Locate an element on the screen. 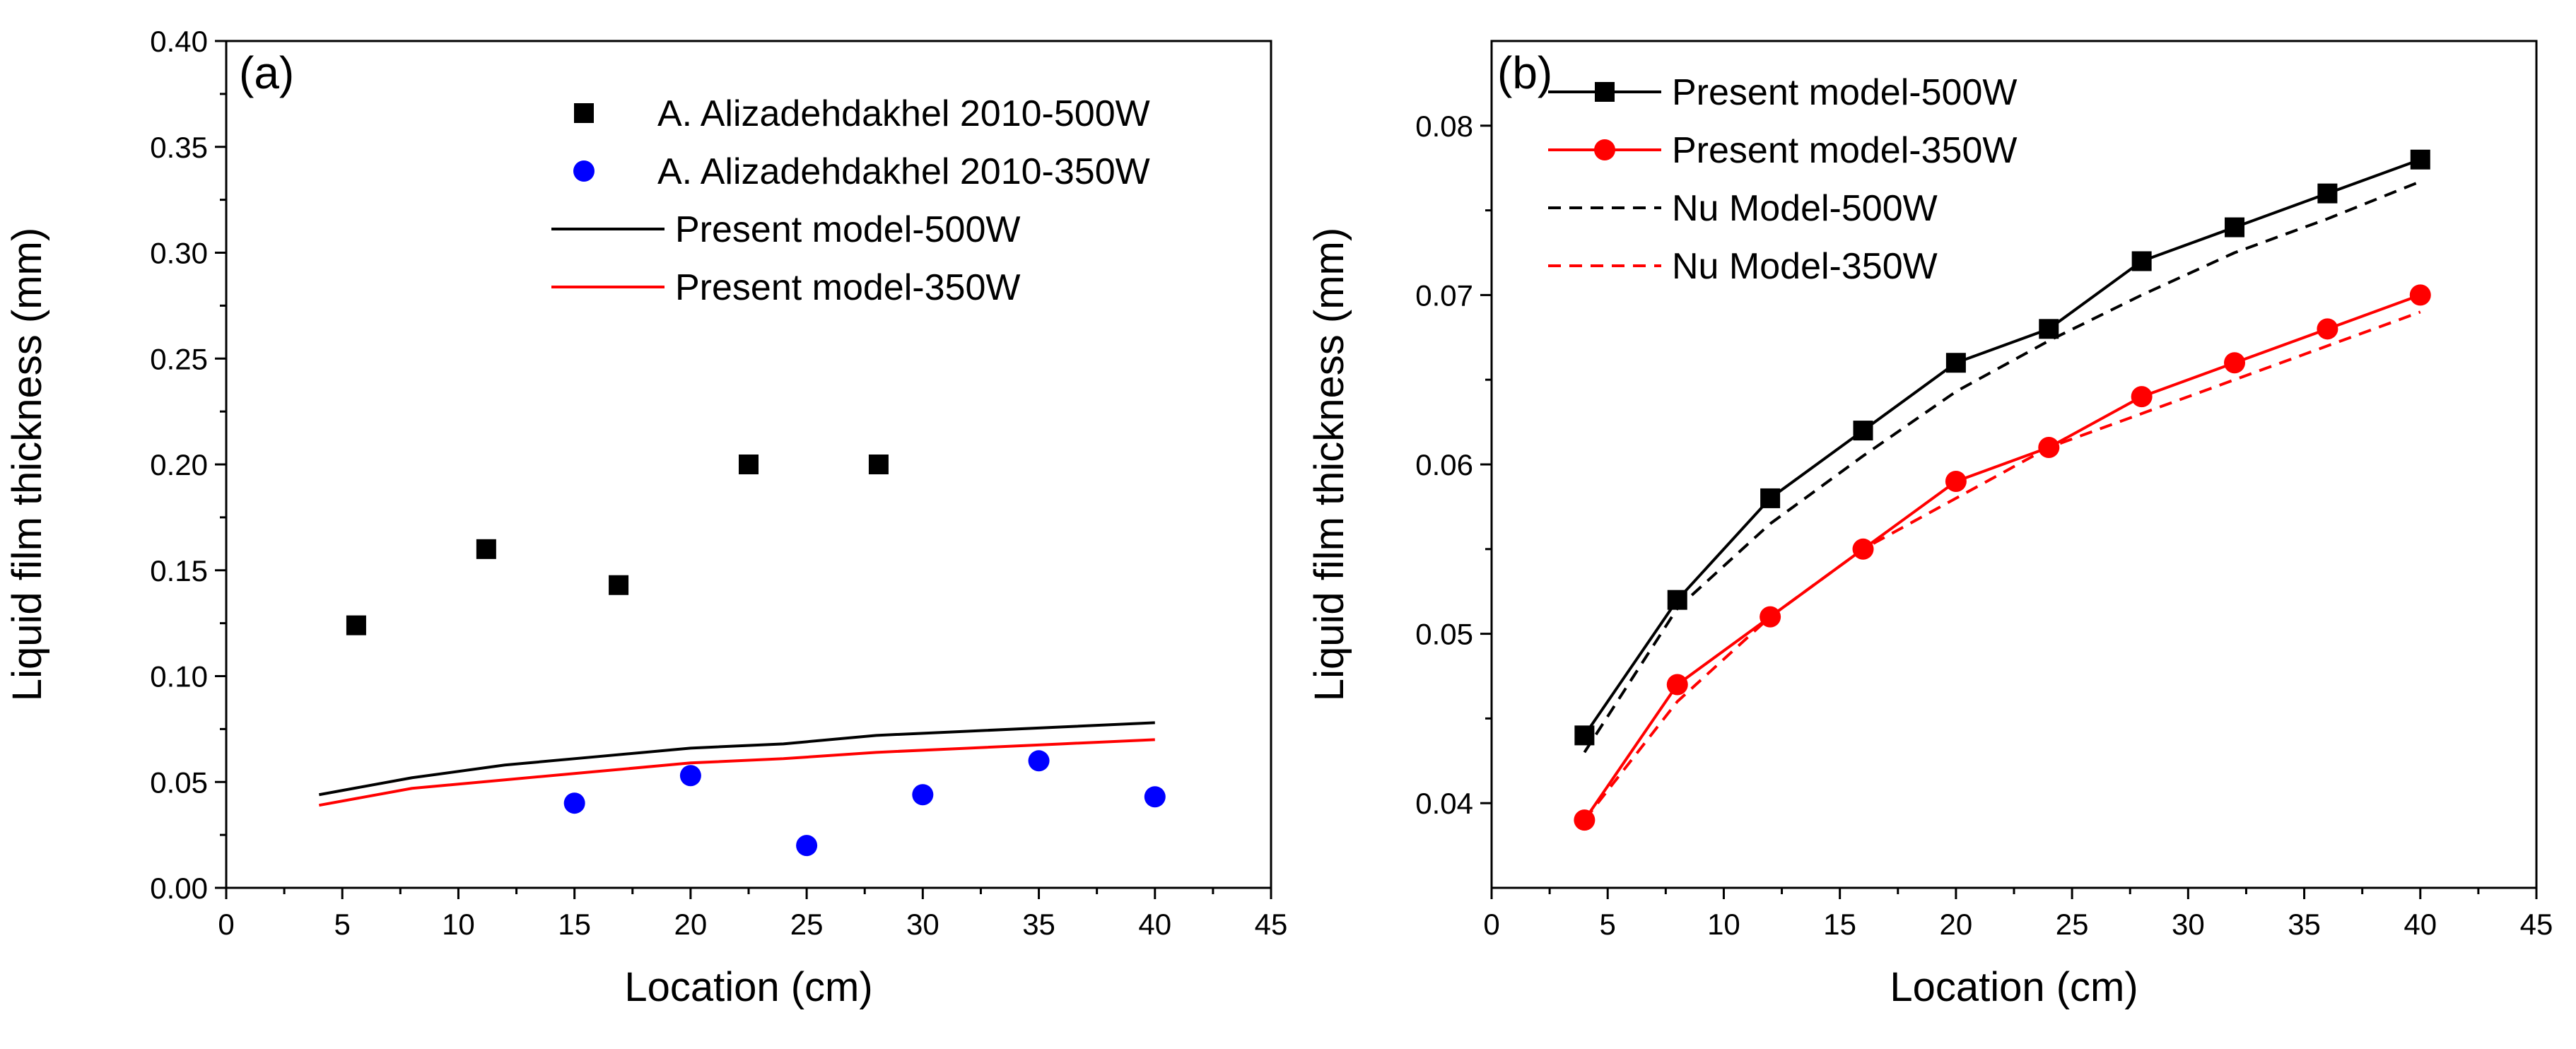 The image size is (2576, 1049). y-tick-label: 0.25 is located at coordinates (179, 358).